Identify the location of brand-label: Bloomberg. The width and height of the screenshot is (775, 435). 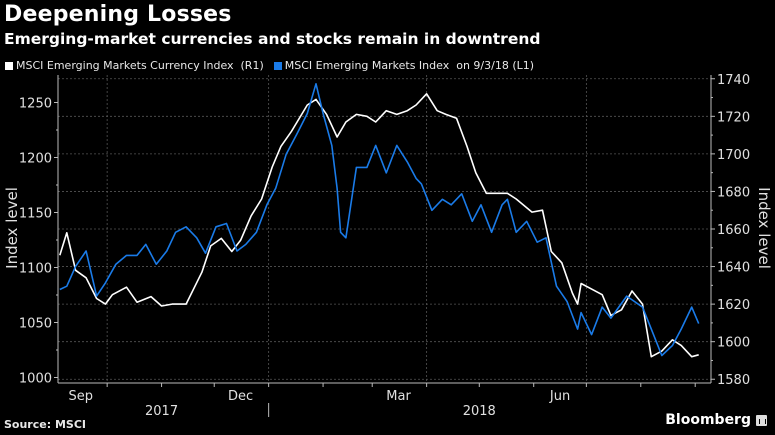
(708, 420).